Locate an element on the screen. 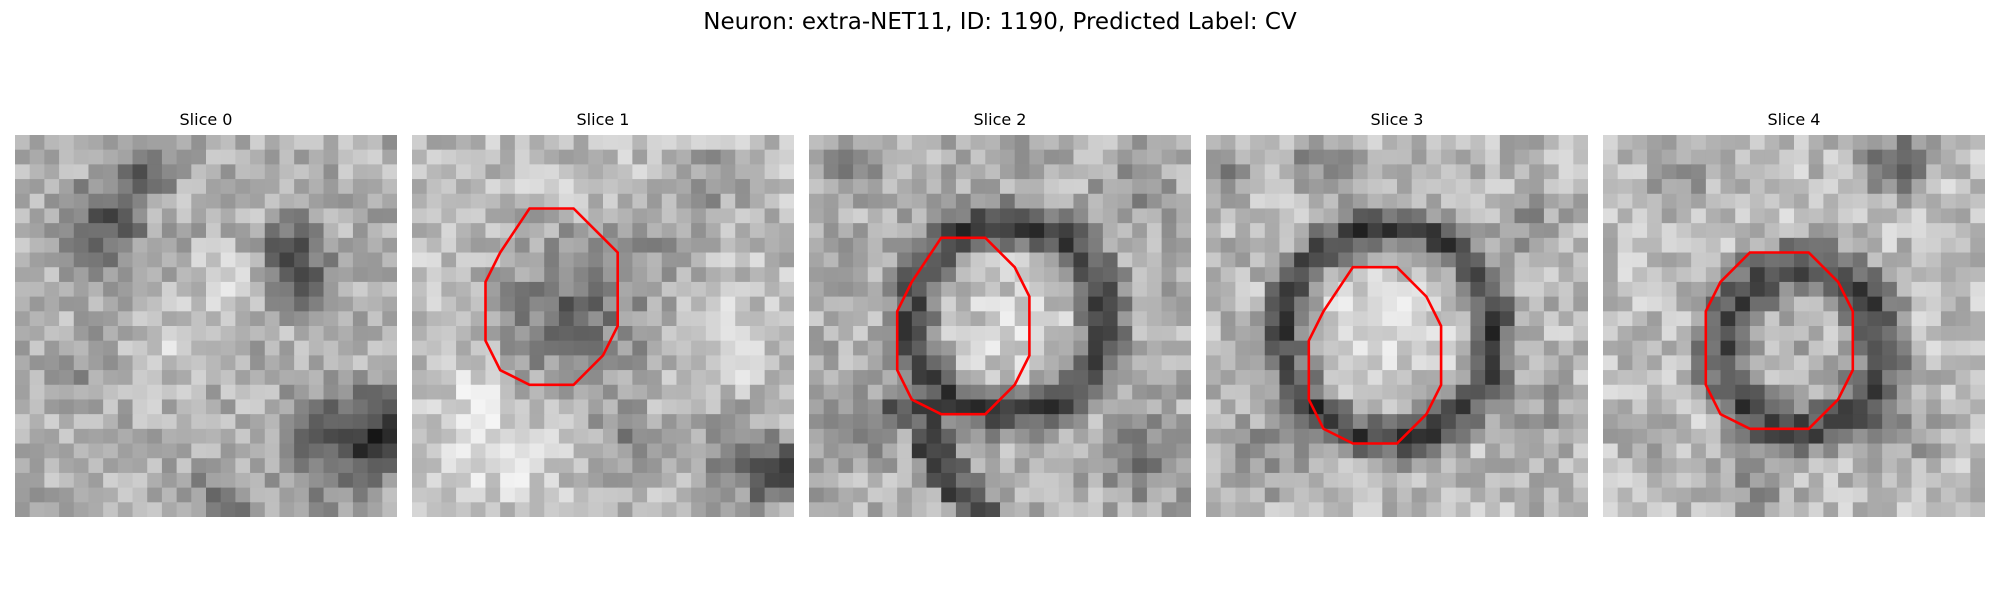  panel-title-slice-0: Slice 0 is located at coordinates (206, 119).